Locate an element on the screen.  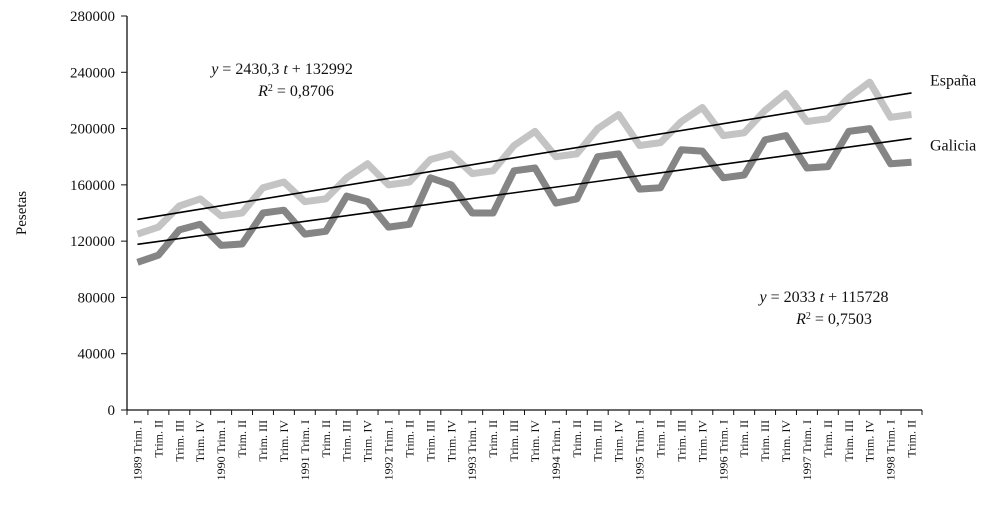
y-tick-label: 160000 is located at coordinates (92, 186).